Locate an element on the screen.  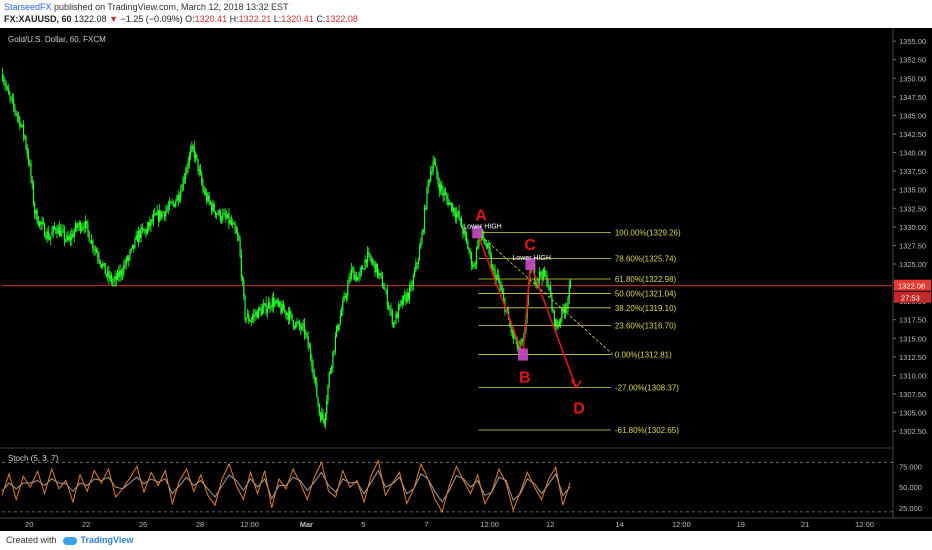
time-tick-label: 28 is located at coordinates (200, 524).